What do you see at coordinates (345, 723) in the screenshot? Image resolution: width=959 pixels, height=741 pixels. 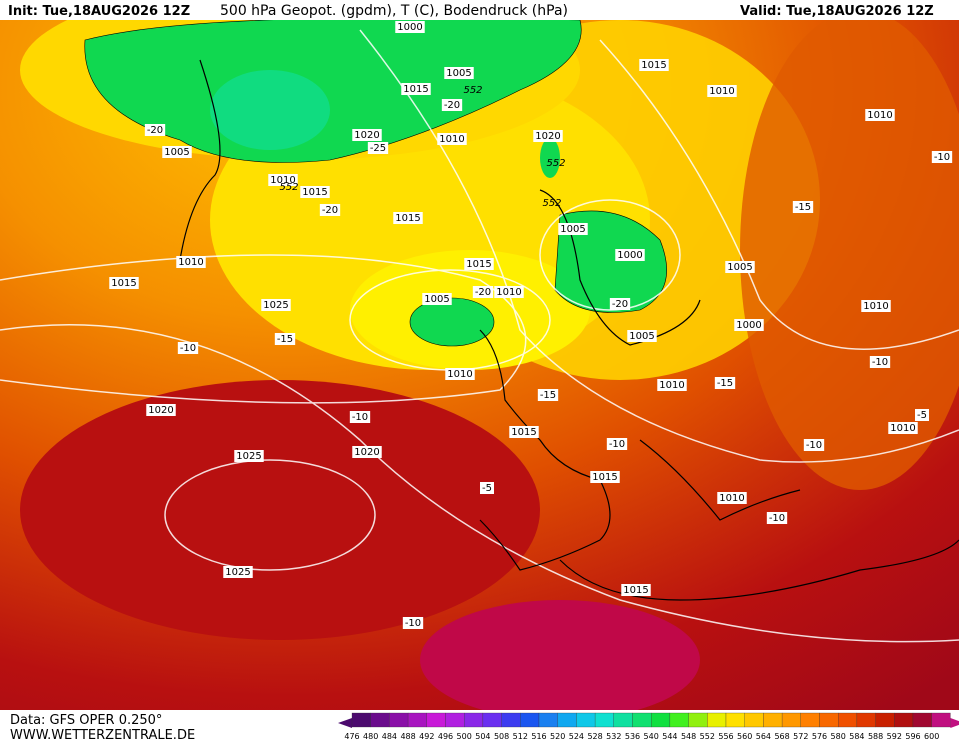 I see `scale-arrow-left` at bounding box center [345, 723].